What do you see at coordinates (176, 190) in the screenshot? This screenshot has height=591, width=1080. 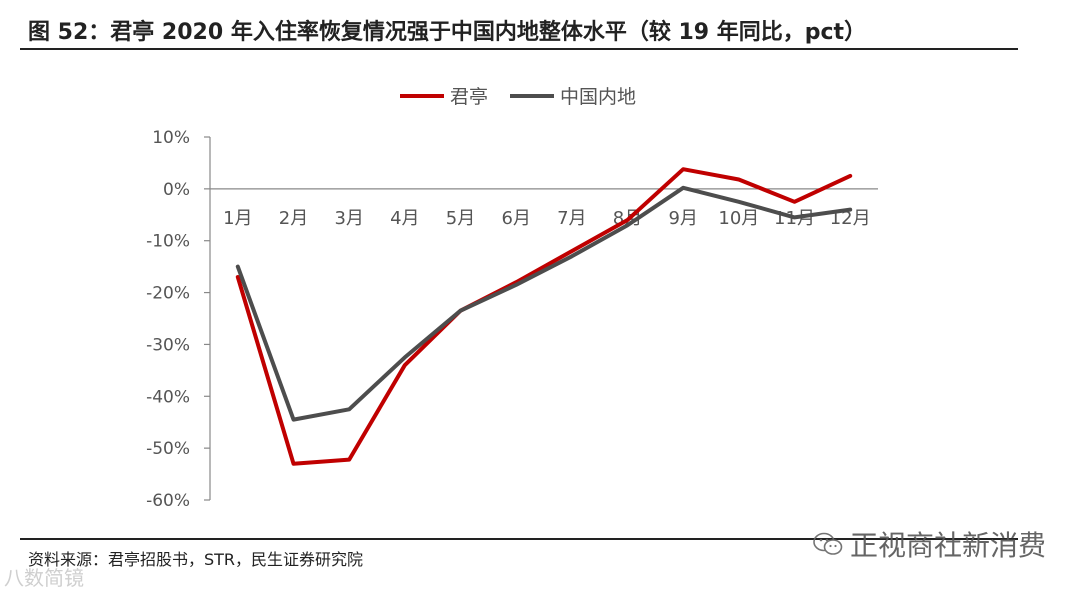 I see `y-tick-label: 0%` at bounding box center [176, 190].